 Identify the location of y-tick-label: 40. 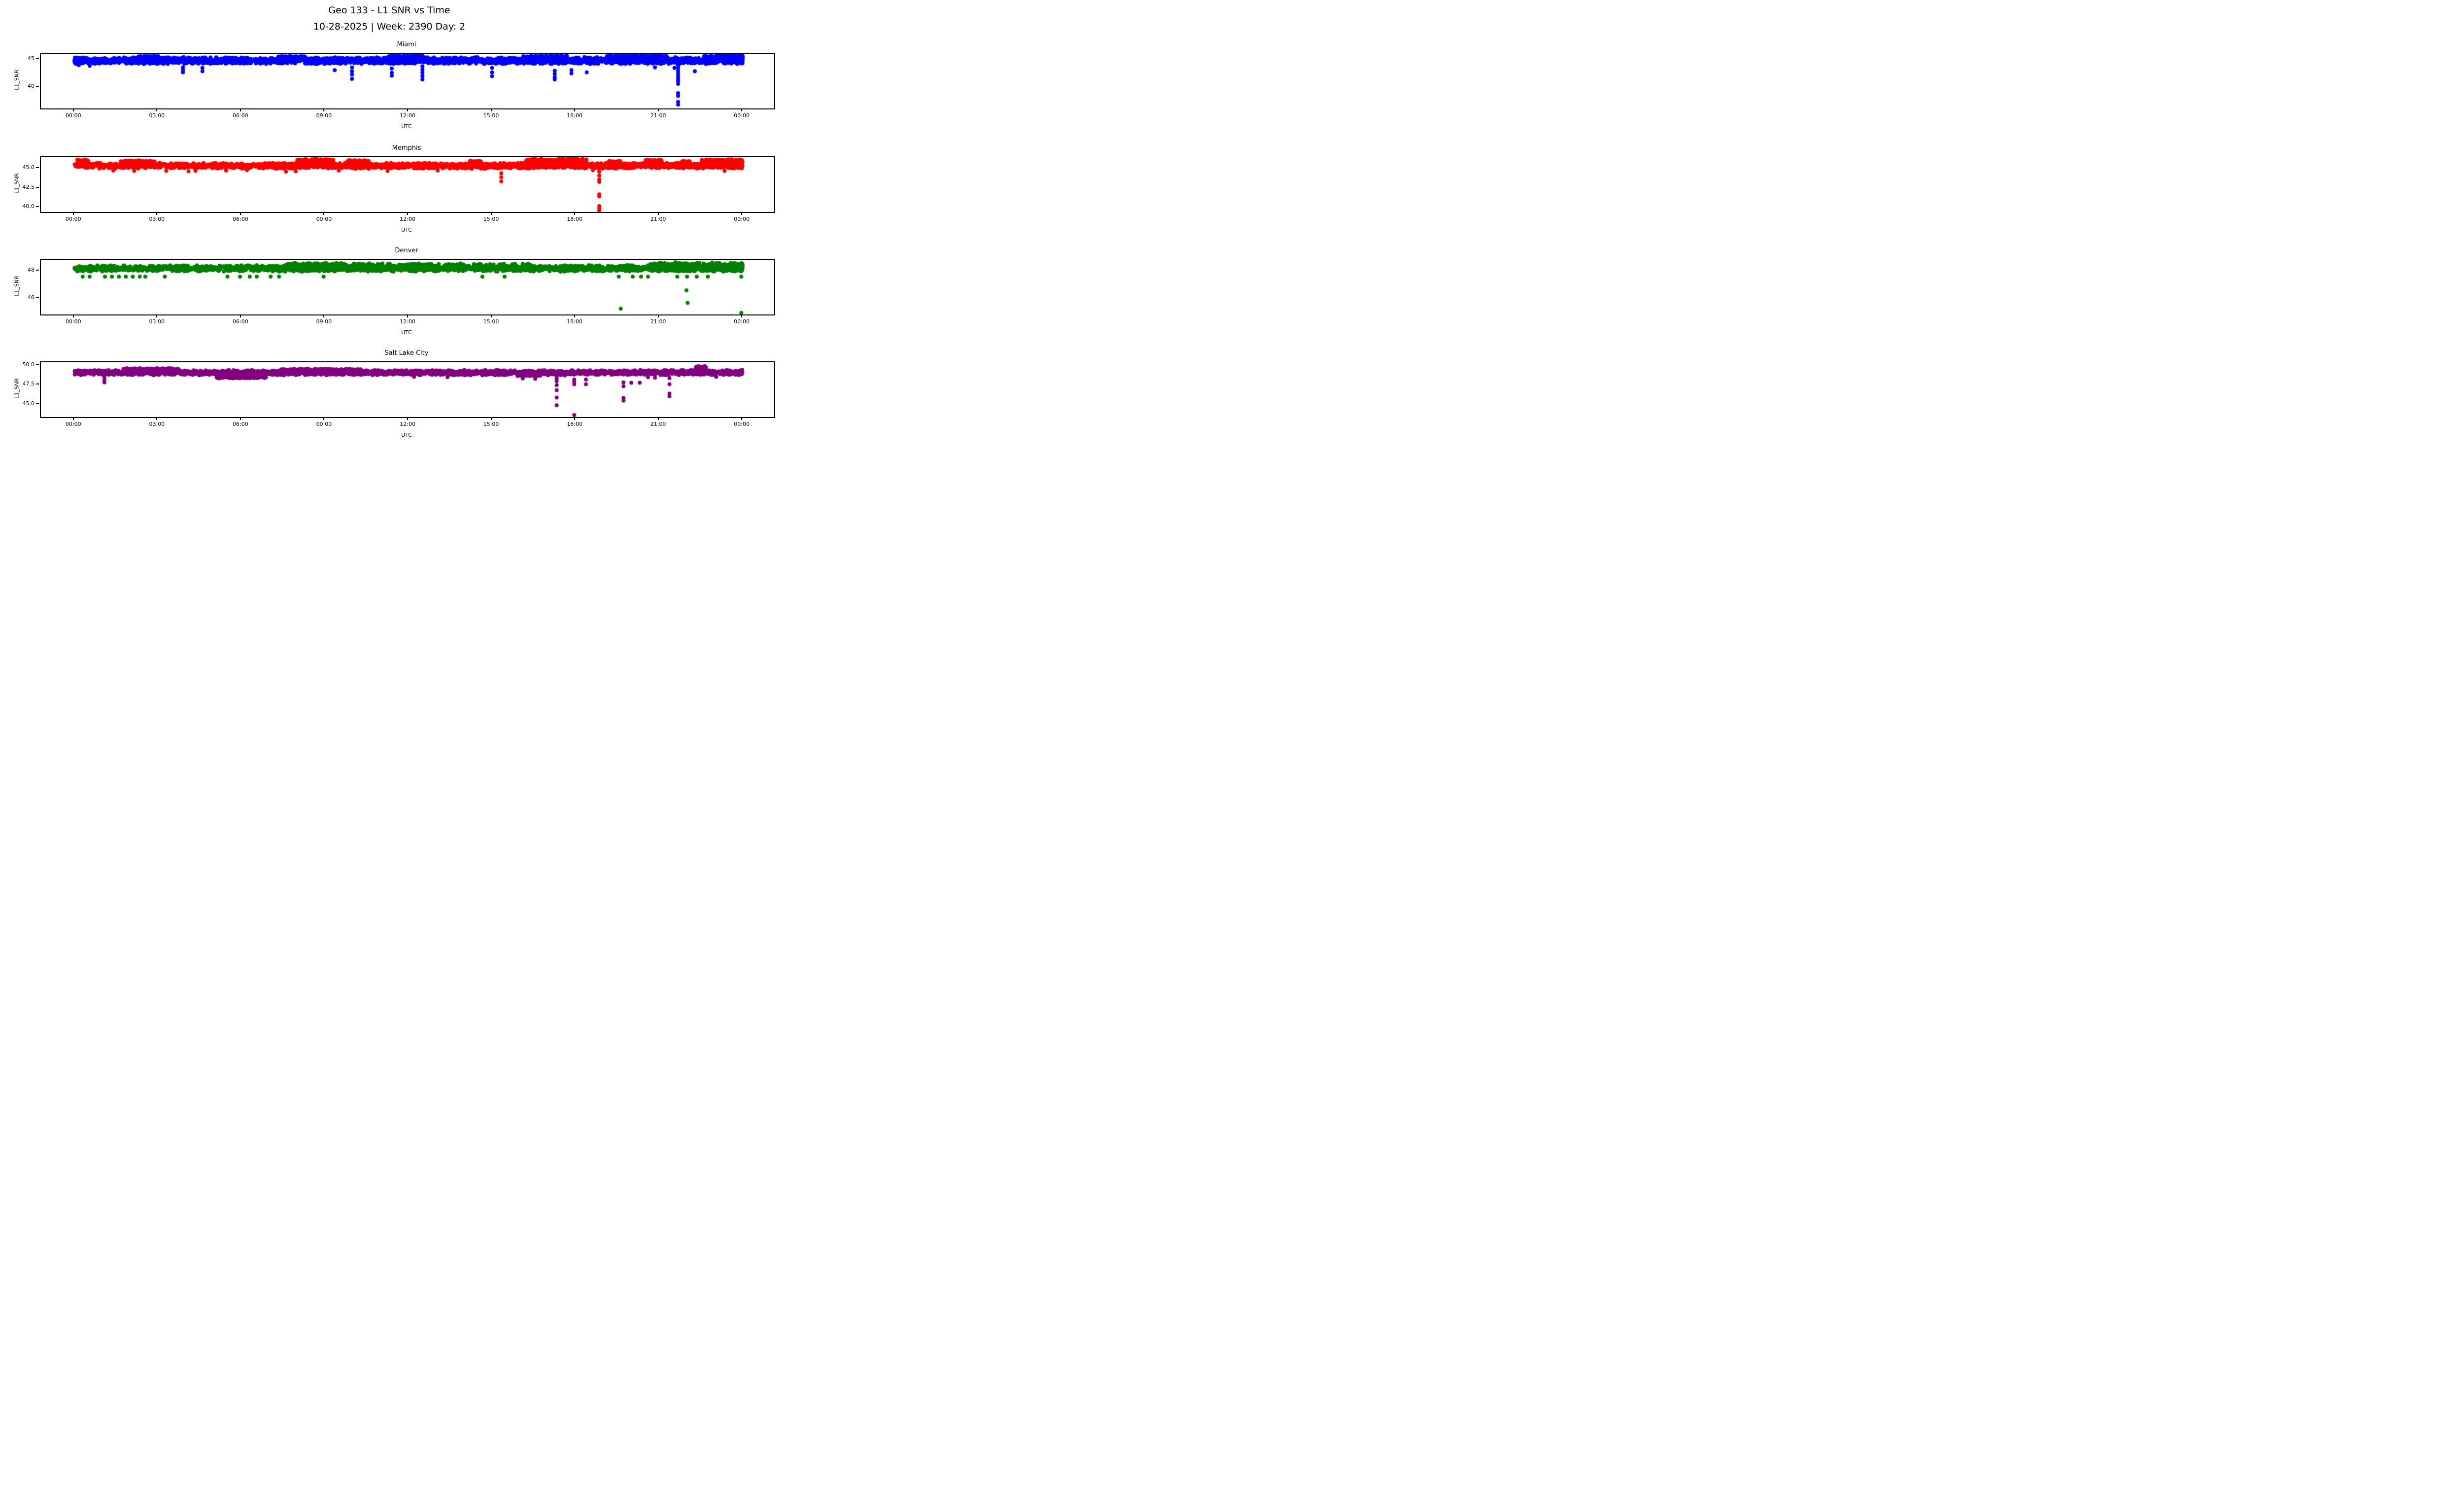
(31, 85).